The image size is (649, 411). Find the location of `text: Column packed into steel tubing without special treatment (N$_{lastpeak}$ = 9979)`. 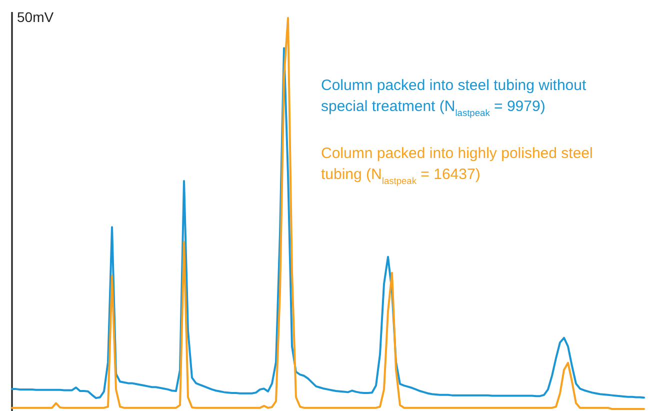

text: Column packed into steel tubing without special treatment (N$_{lastpeak}$ = 9979) is located at coordinates (454, 97).